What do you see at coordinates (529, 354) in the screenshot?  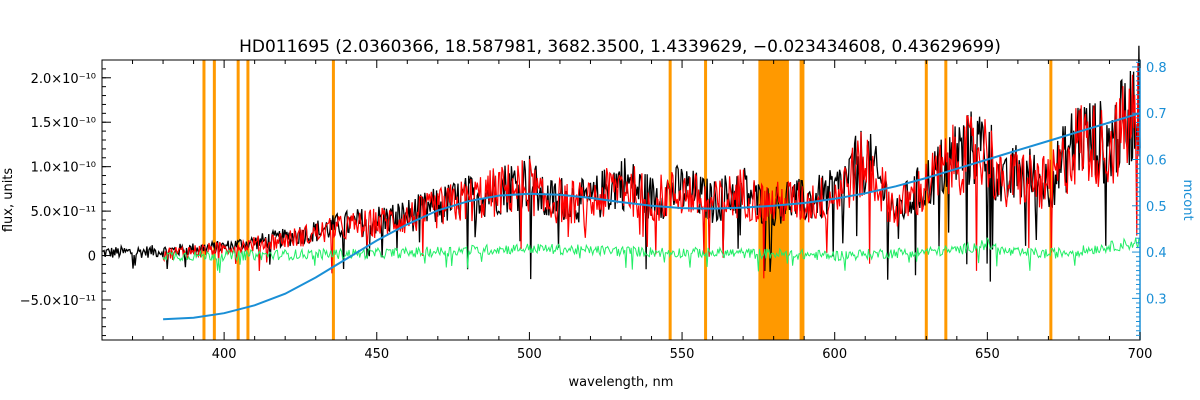 I see `x-tick-label: 500` at bounding box center [529, 354].